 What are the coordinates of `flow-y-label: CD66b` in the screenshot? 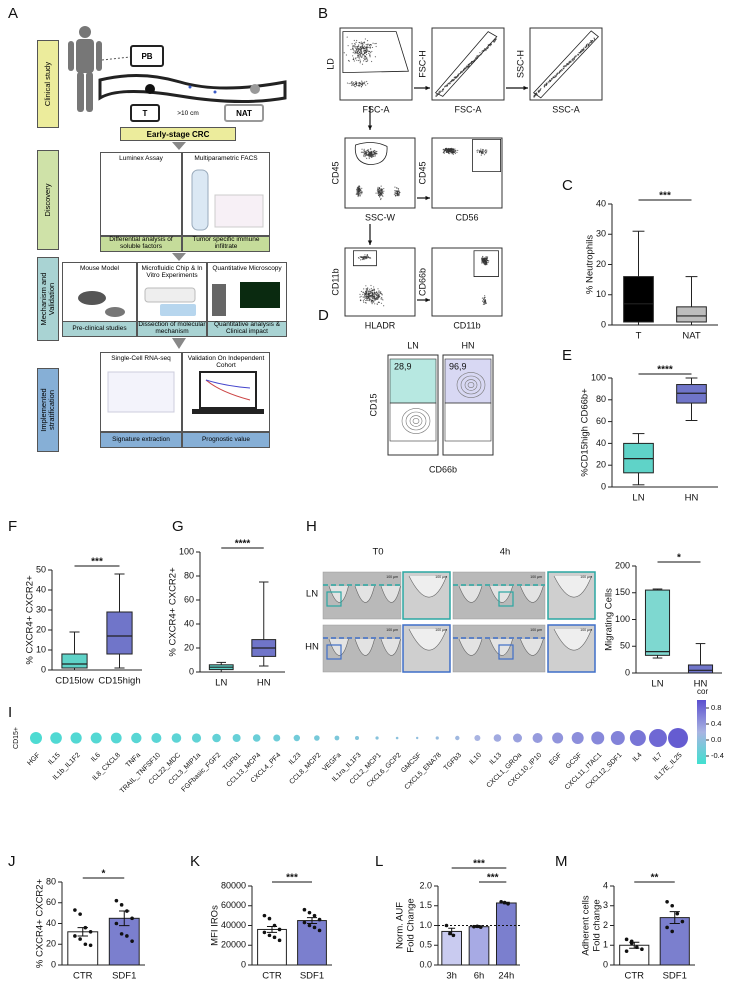 It's located at (422, 282).